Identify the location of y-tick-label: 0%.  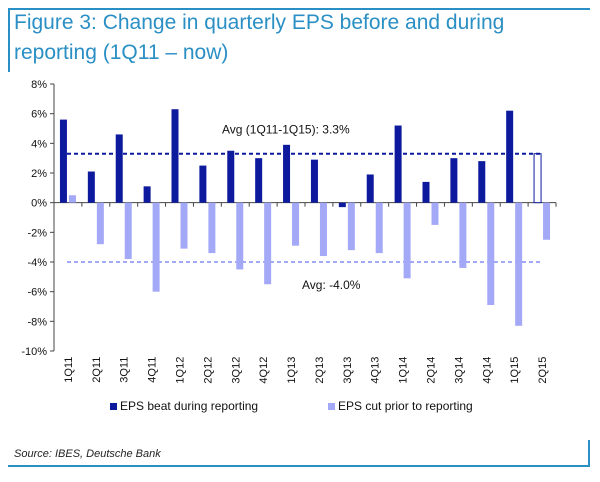
(39, 204).